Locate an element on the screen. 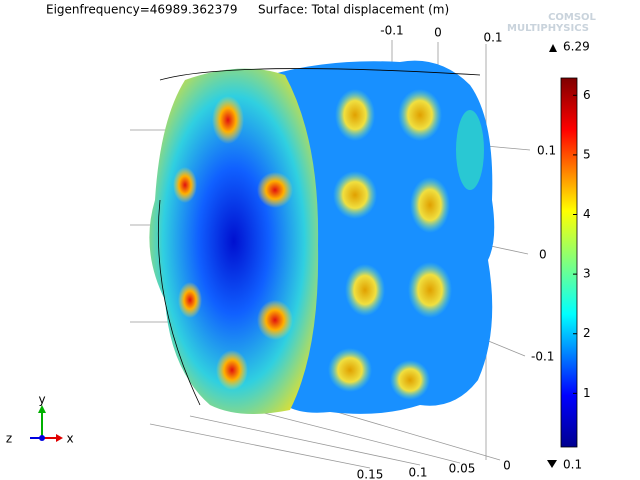 The width and height of the screenshot is (640, 480). colorbar-tick-label: 5 is located at coordinates (587, 154).